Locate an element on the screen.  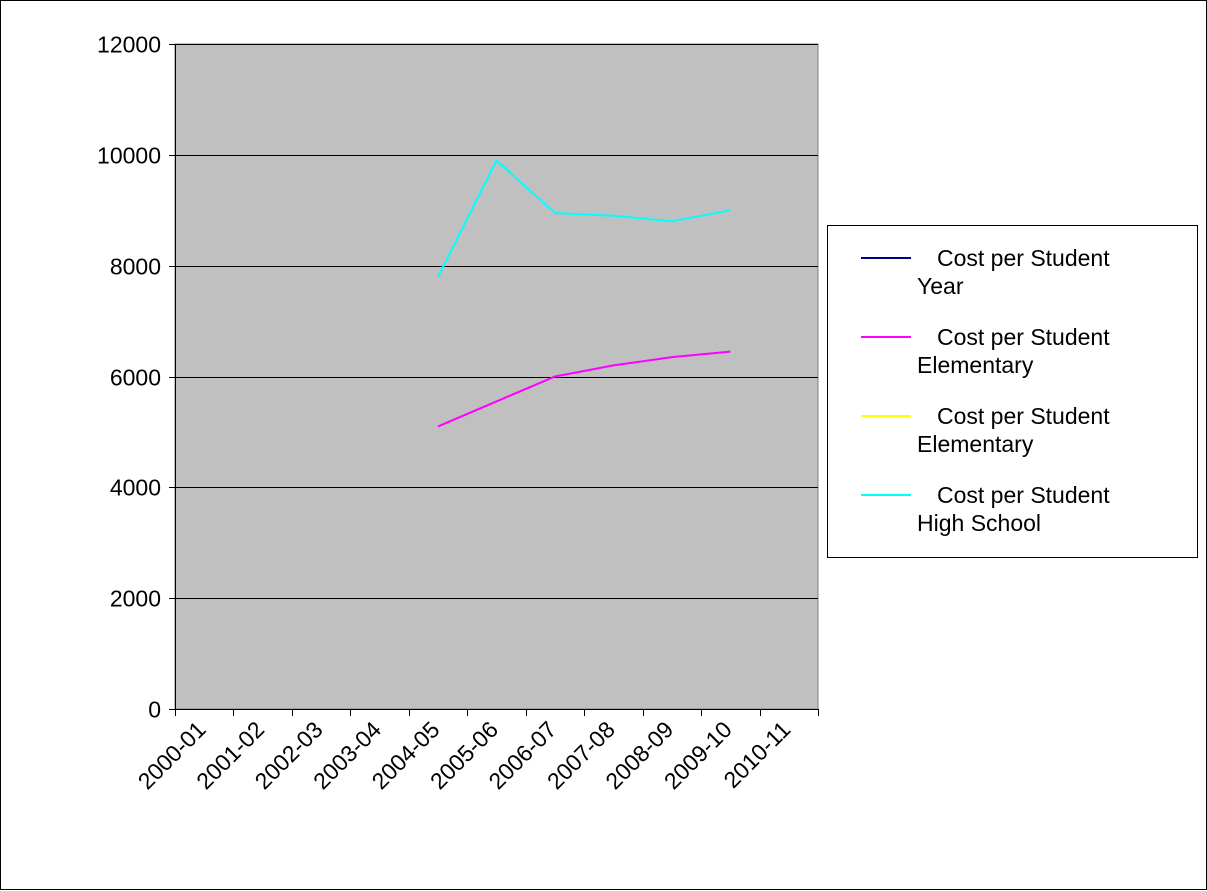
y-tick-label: 12000 is located at coordinates (129, 45).